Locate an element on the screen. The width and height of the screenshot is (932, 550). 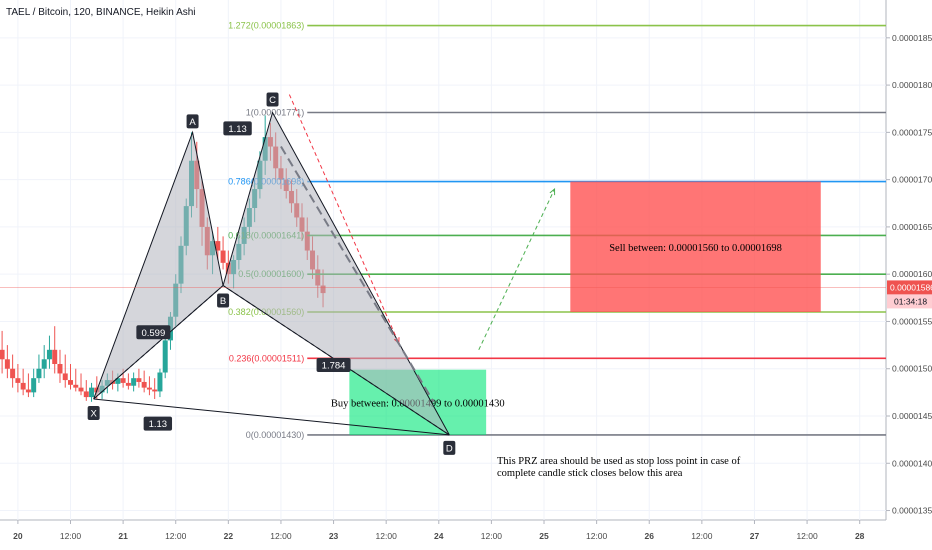
x-tick-label: 24 is located at coordinates (439, 536).